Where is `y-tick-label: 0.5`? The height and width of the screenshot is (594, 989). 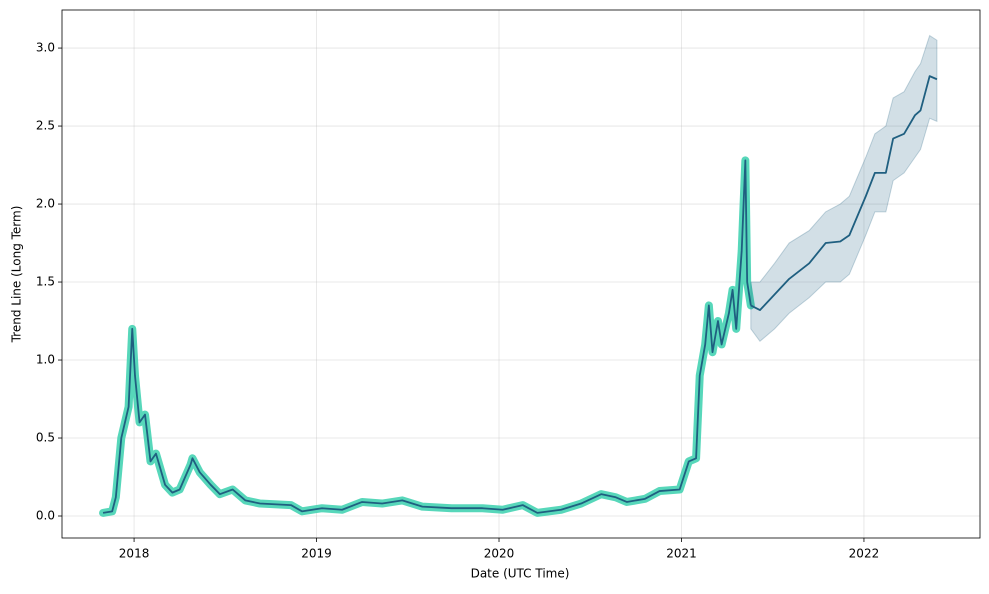
y-tick-label: 0.5 is located at coordinates (45, 438).